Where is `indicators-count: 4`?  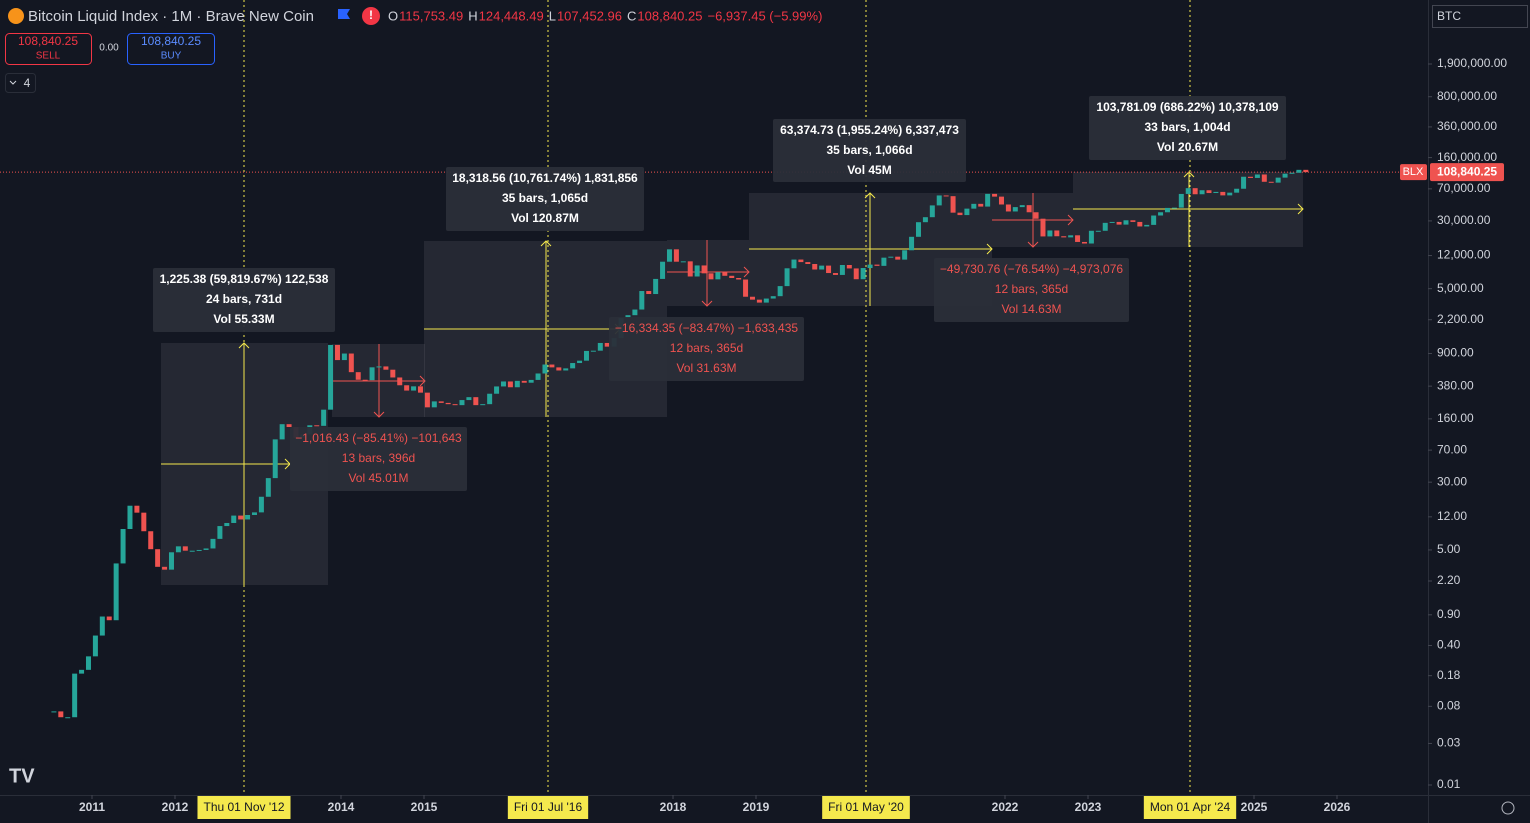
indicators-count: 4 is located at coordinates (27, 83).